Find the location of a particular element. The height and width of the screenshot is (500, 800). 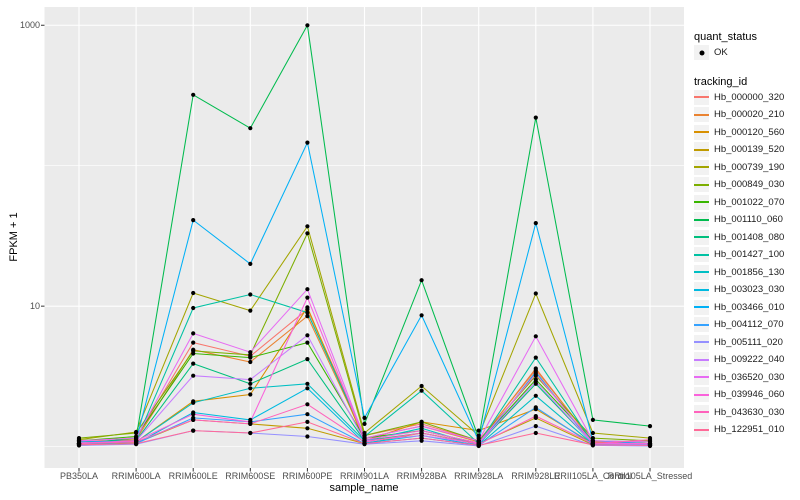

legend-item-label: Hb_003466_010 is located at coordinates (749, 307).